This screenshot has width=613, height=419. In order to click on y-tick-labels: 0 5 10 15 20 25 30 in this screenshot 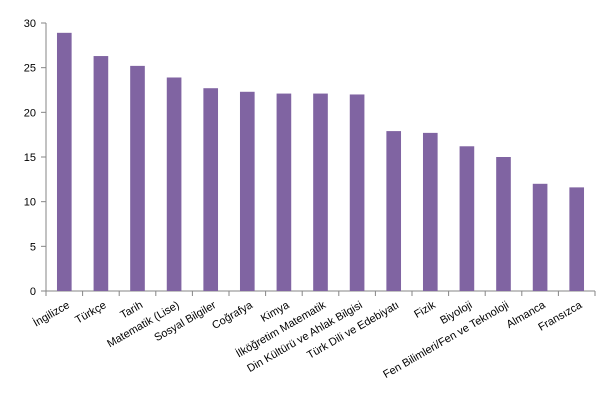, I will do `click(30, 158)`.